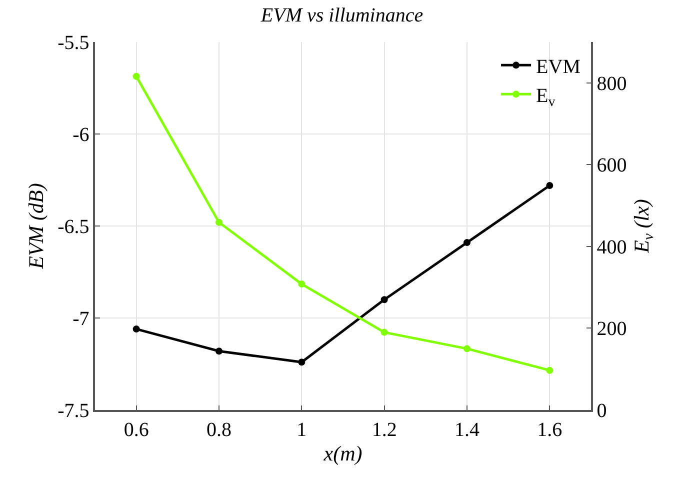  What do you see at coordinates (74, 43) in the screenshot?
I see `y-tick-label: -5.5` at bounding box center [74, 43].